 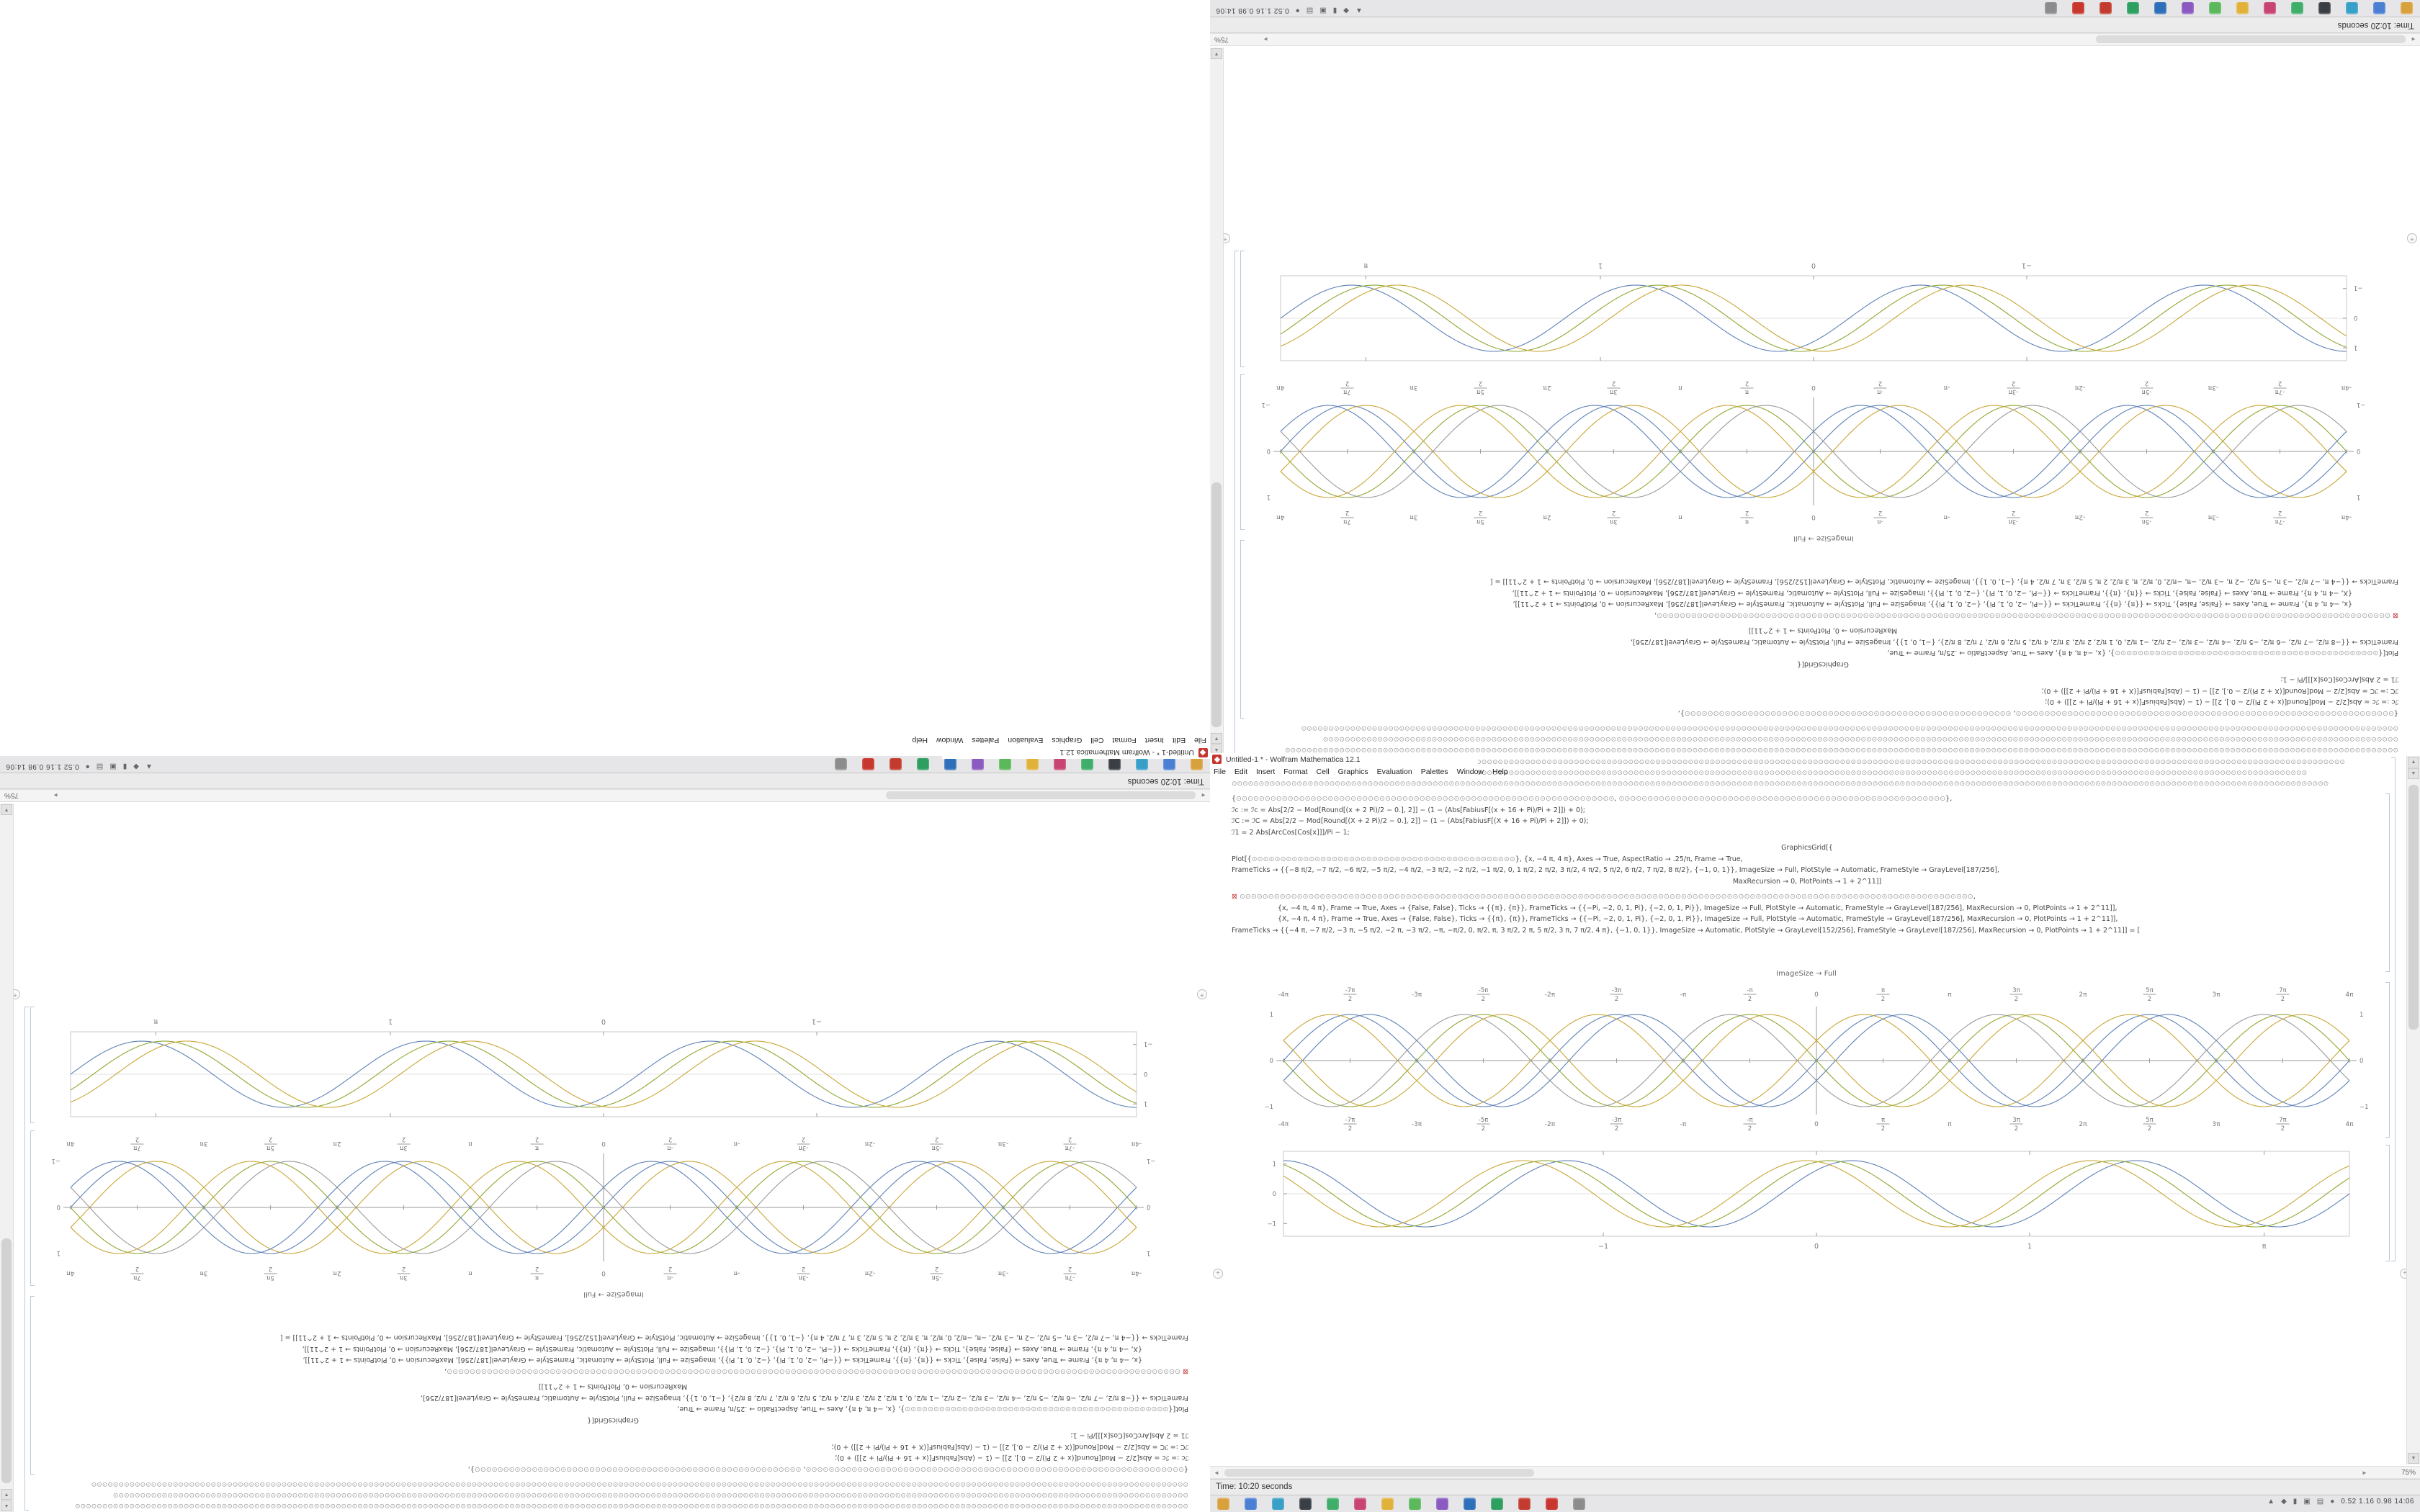 I want to click on cell-bracket-group, so click(x=1236, y=503).